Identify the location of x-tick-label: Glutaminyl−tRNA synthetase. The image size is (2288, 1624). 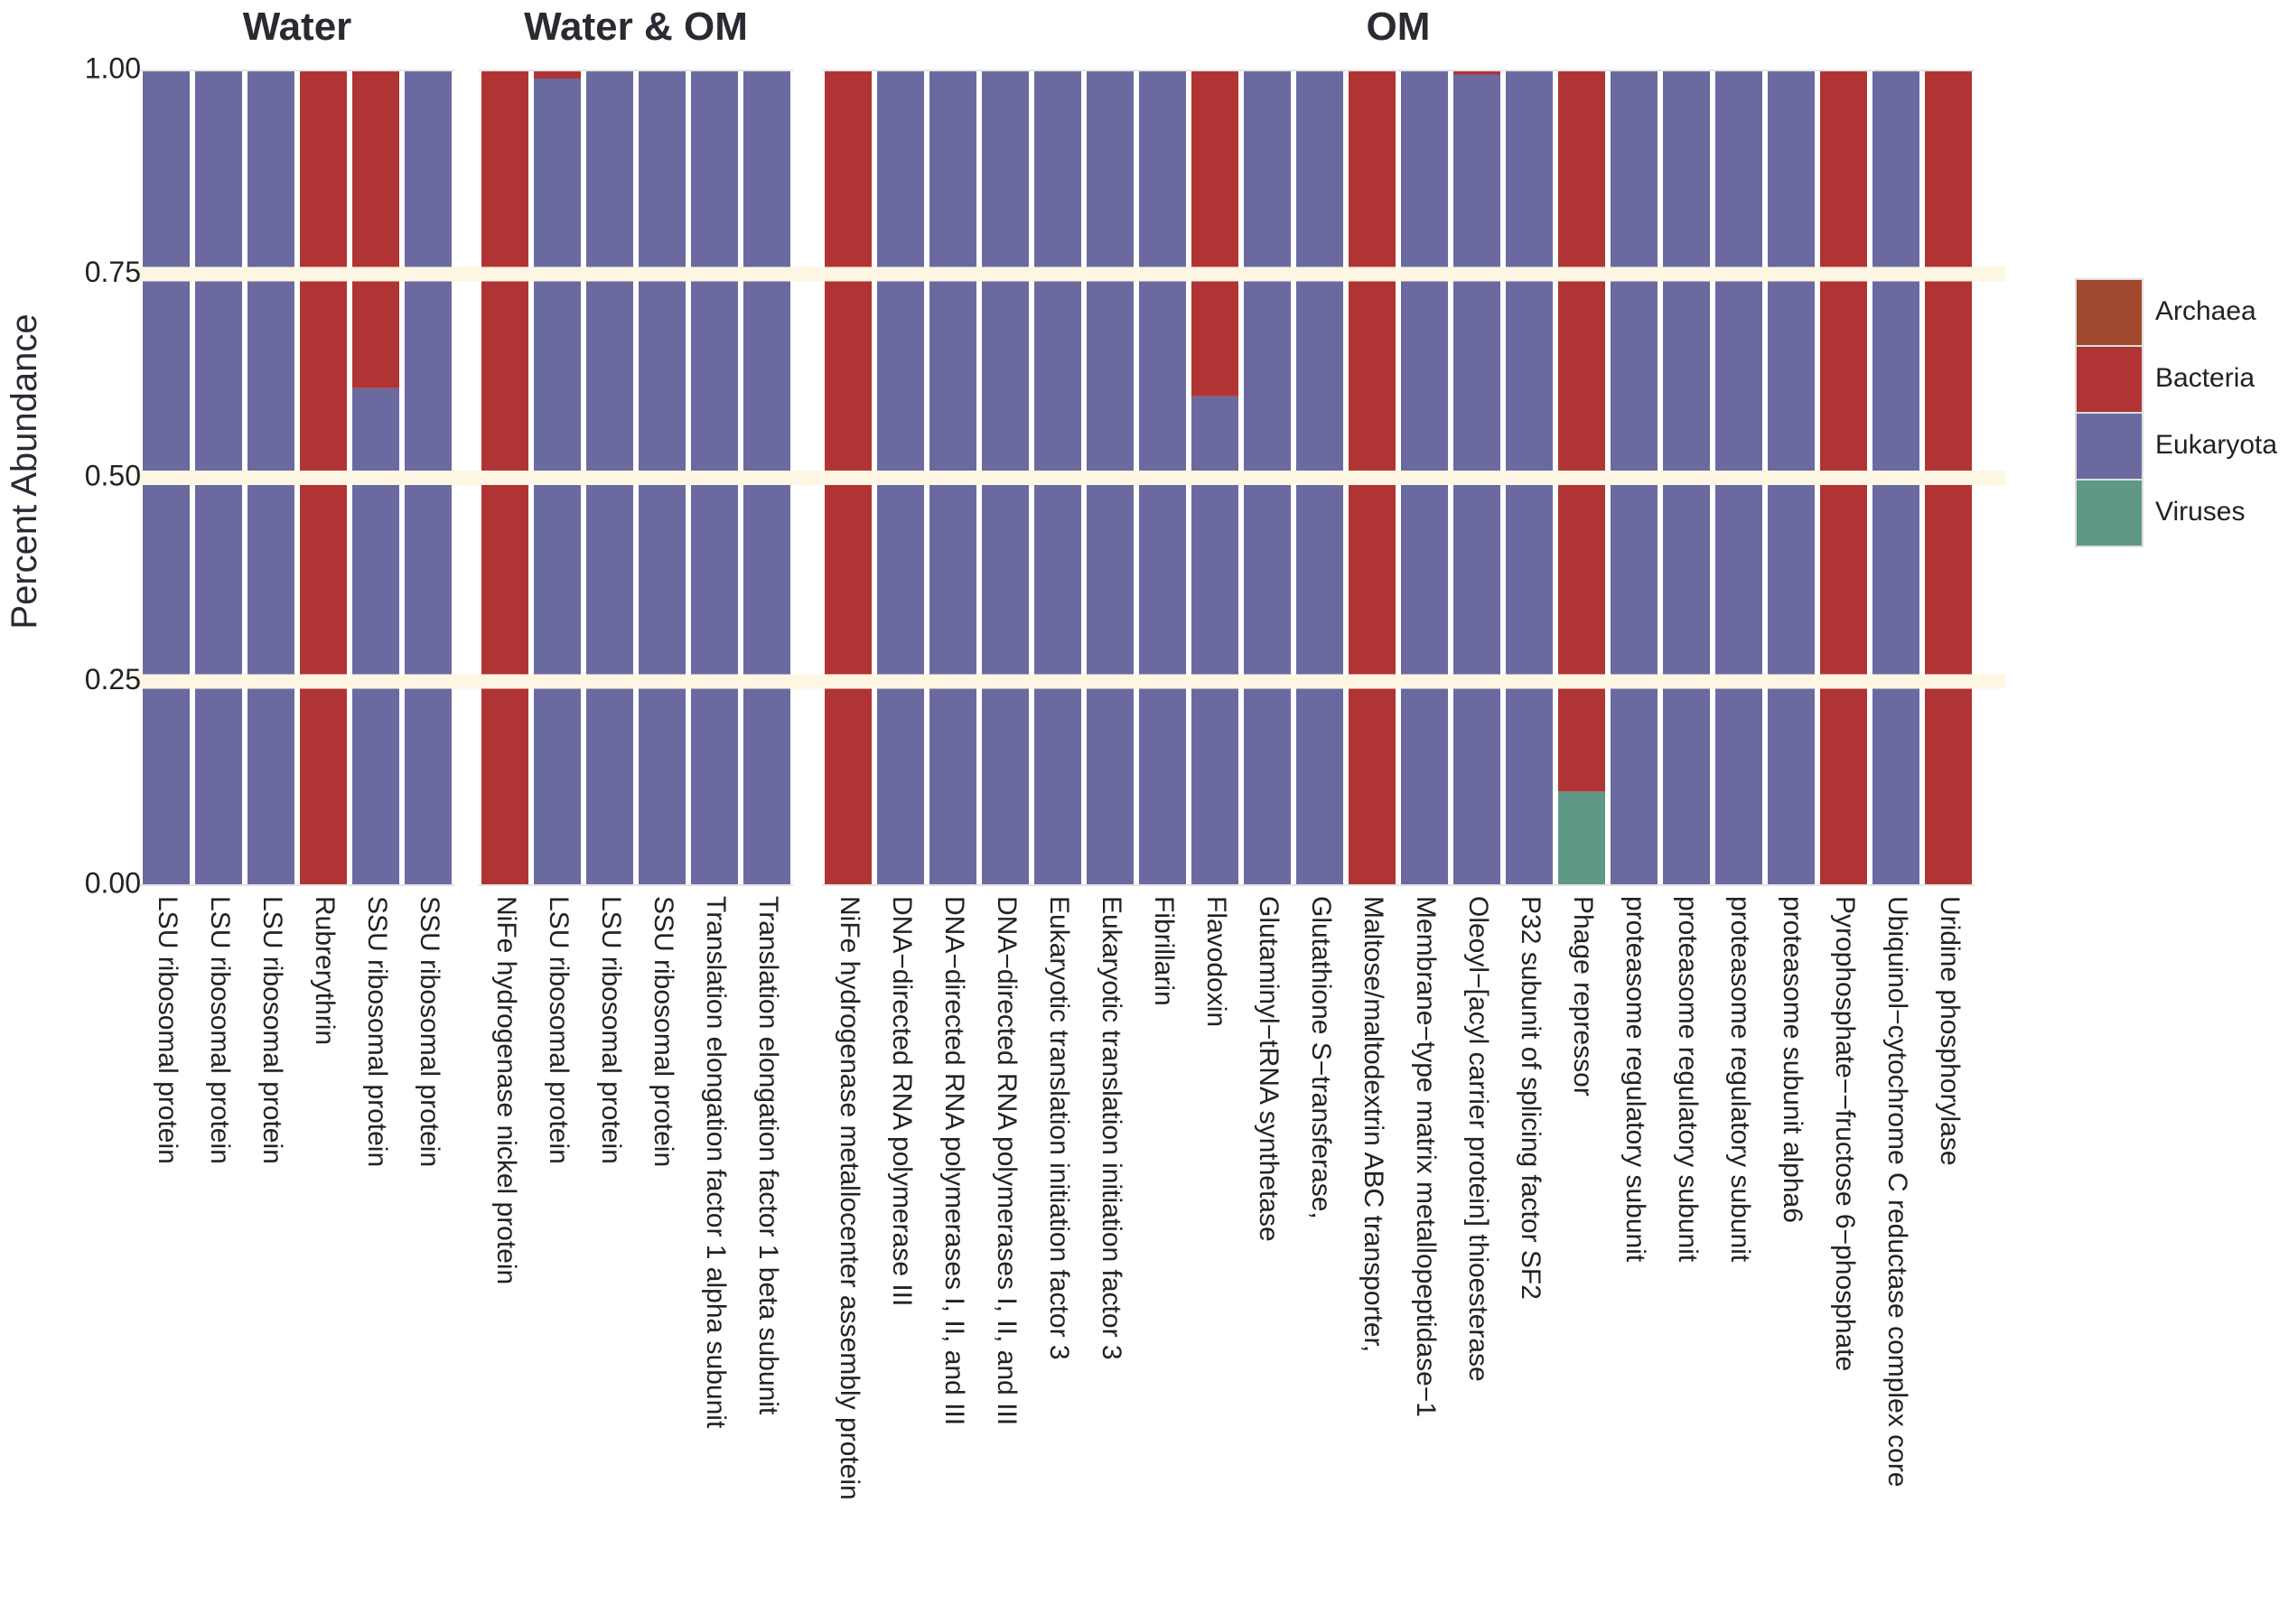
(1269, 1069).